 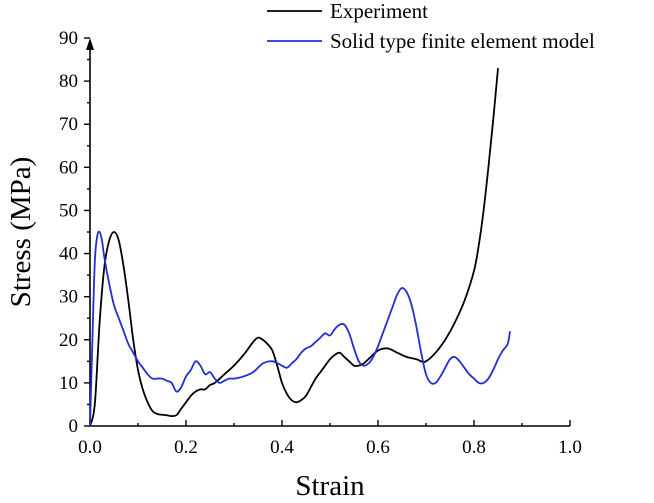 What do you see at coordinates (21, 232) in the screenshot?
I see `y-axis-title: Stress (MPa)` at bounding box center [21, 232].